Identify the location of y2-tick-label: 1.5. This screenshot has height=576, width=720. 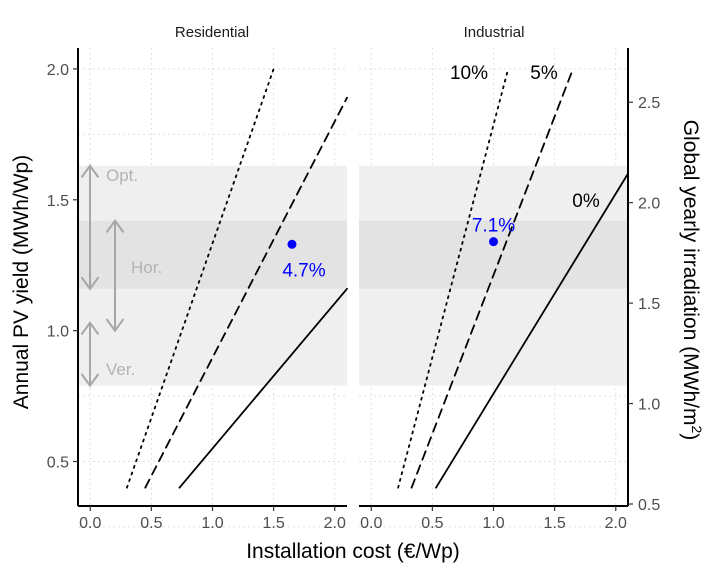
(649, 304).